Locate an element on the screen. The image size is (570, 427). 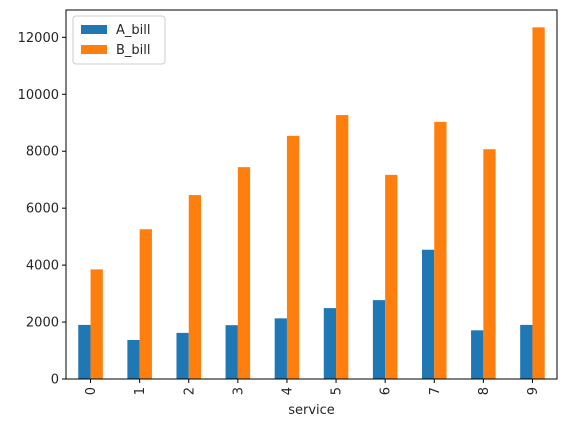
x-tick-label: 7 is located at coordinates (435, 391).